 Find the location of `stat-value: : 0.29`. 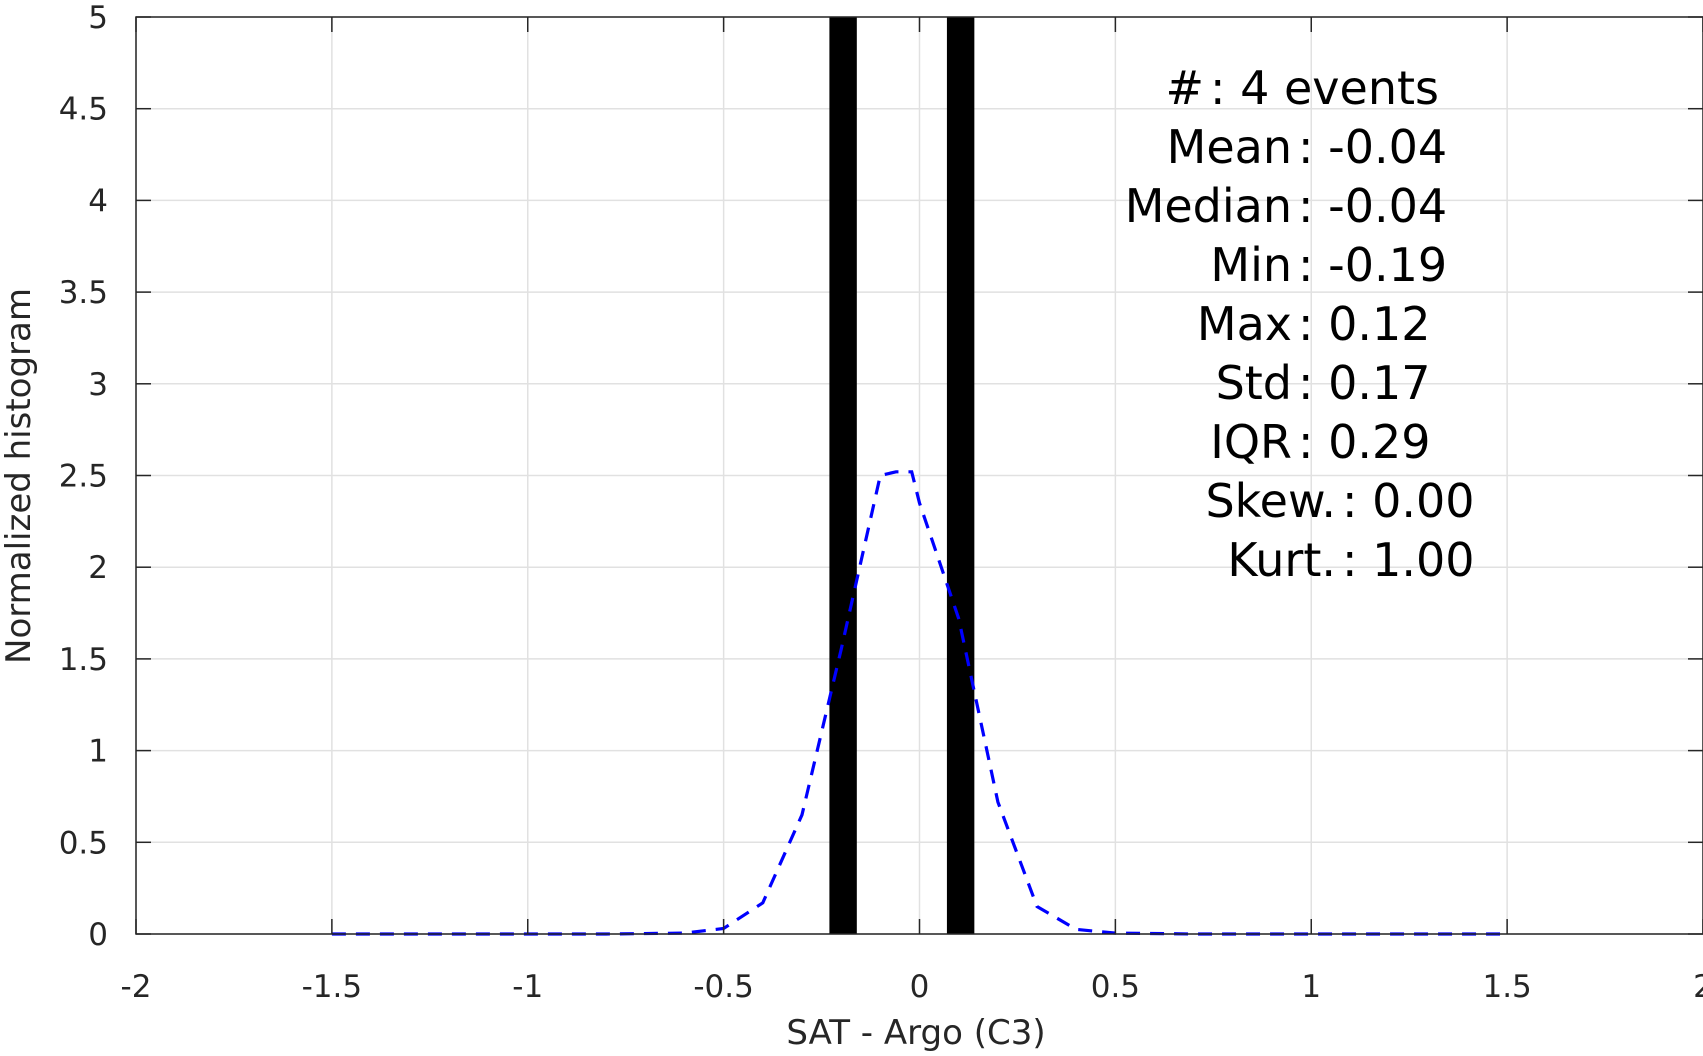

stat-value: : 0.29 is located at coordinates (1364, 442).